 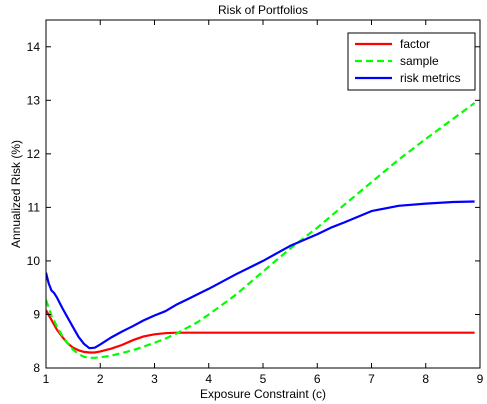 What do you see at coordinates (480, 379) in the screenshot?
I see `x-tick-label: 9` at bounding box center [480, 379].